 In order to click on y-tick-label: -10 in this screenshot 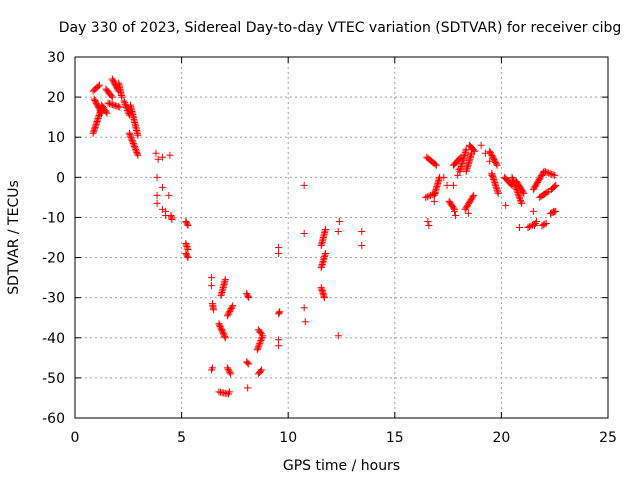, I will do `click(53, 218)`.